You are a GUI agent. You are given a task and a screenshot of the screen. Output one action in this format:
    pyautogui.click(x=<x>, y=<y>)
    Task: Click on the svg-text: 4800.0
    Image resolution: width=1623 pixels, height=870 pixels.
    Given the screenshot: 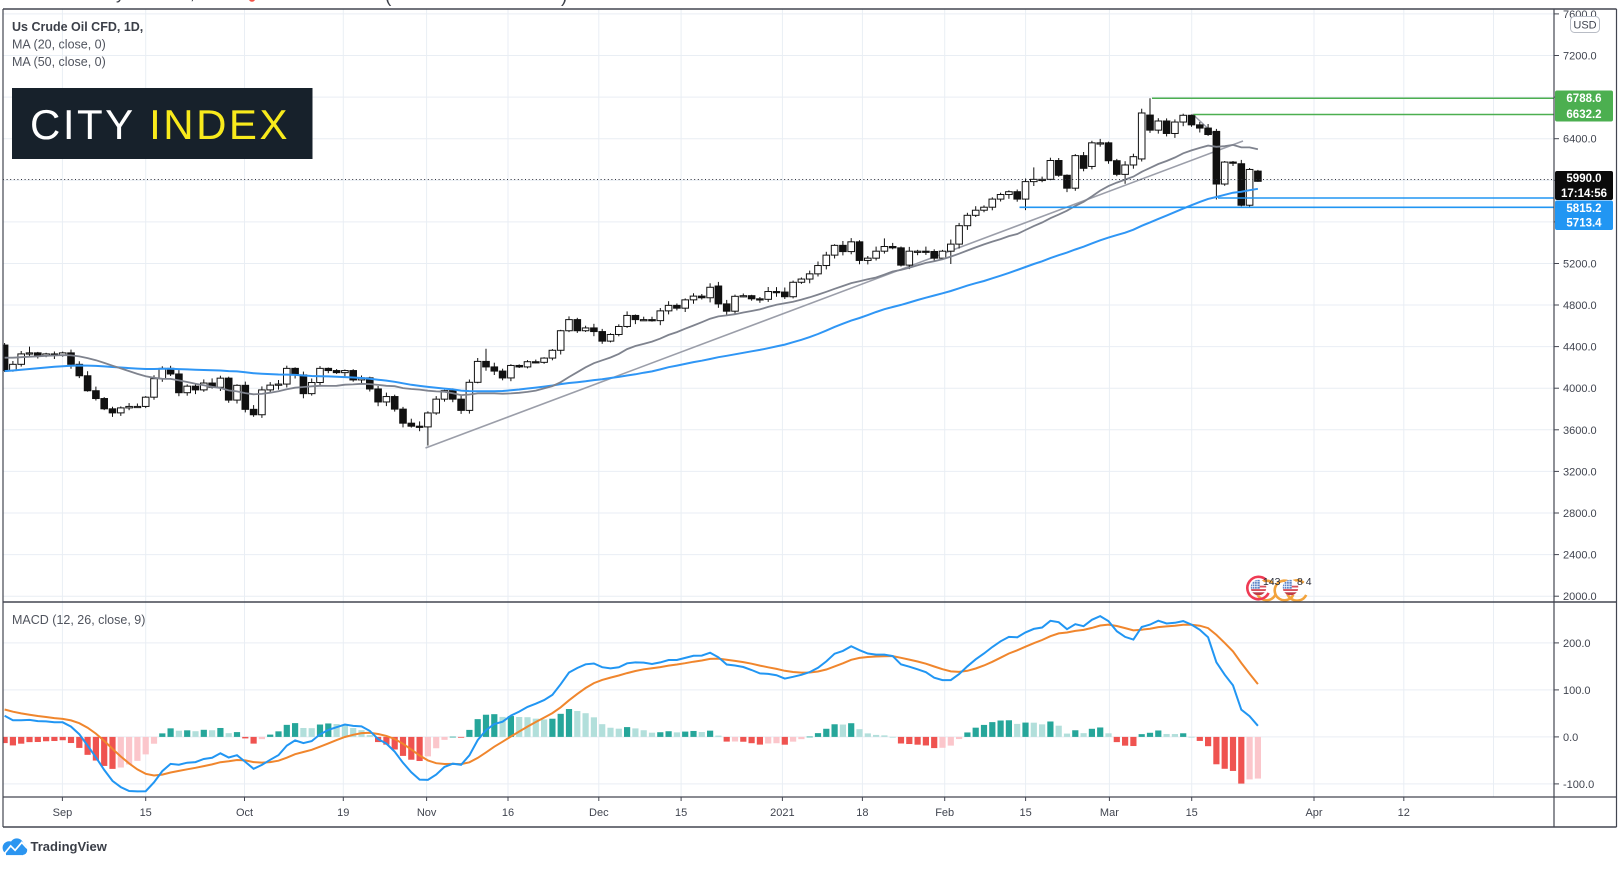 What is the action you would take?
    pyautogui.click(x=1580, y=306)
    